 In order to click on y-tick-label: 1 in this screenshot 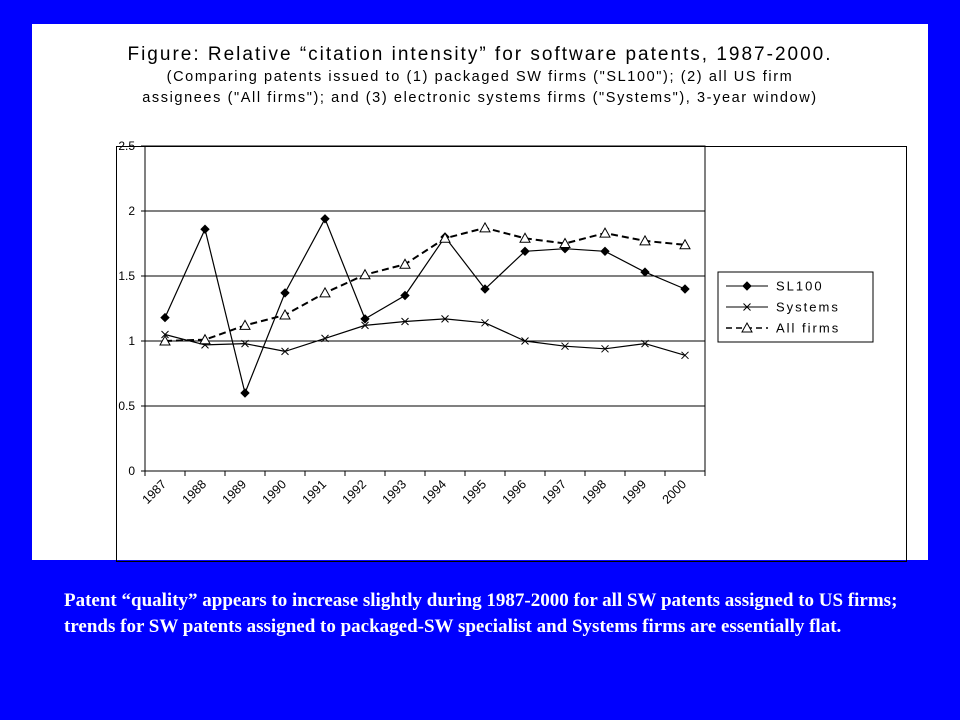, I will do `click(131, 341)`.